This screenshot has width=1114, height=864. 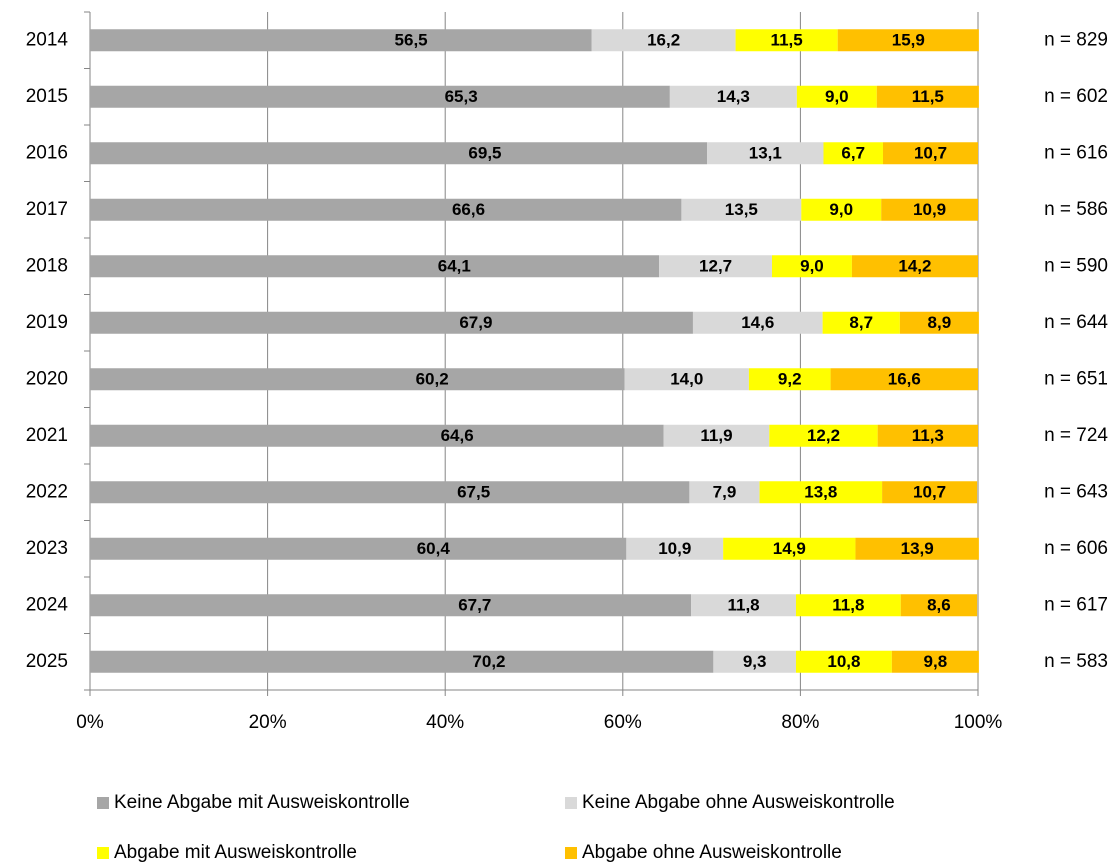 What do you see at coordinates (712, 852) in the screenshot?
I see `legend-label: Abgabe ohne Ausweiskontrolle` at bounding box center [712, 852].